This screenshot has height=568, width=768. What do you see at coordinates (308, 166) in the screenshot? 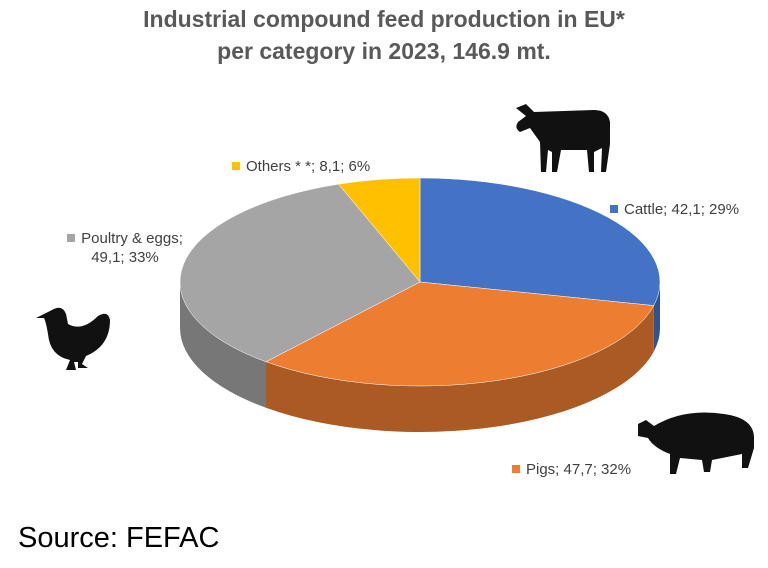
I see `label-text: Others * *; 8,1; 6%` at bounding box center [308, 166].